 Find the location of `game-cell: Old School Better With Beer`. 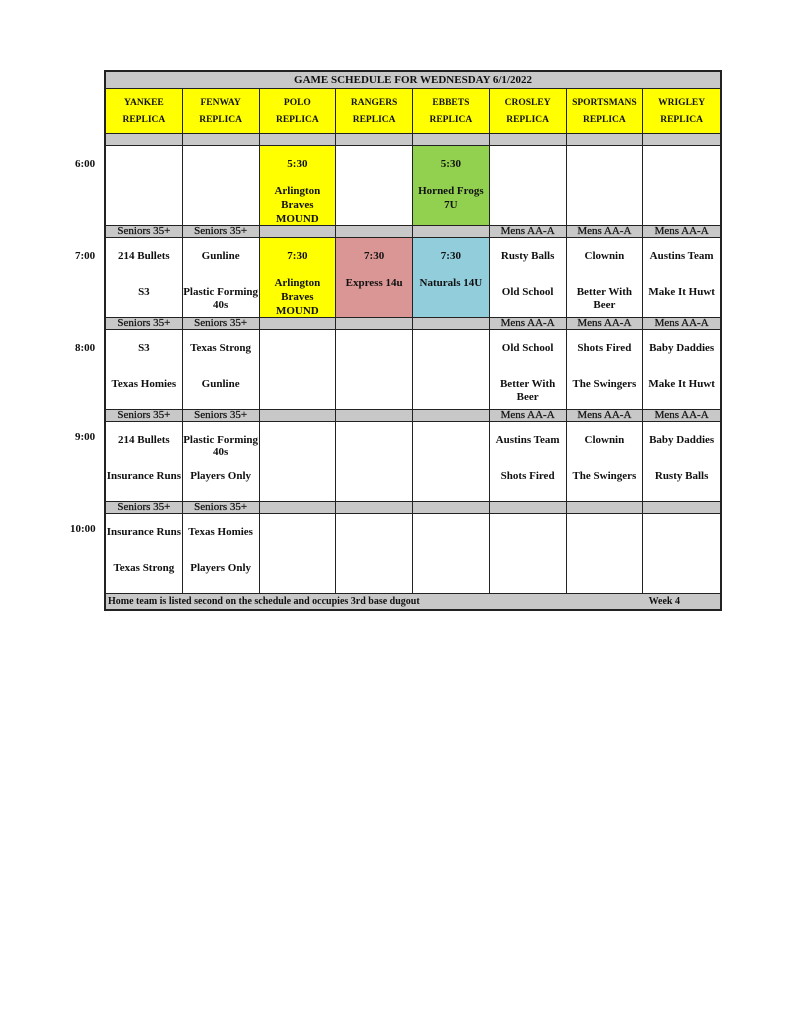

game-cell: Old School Better With Beer is located at coordinates (528, 369).